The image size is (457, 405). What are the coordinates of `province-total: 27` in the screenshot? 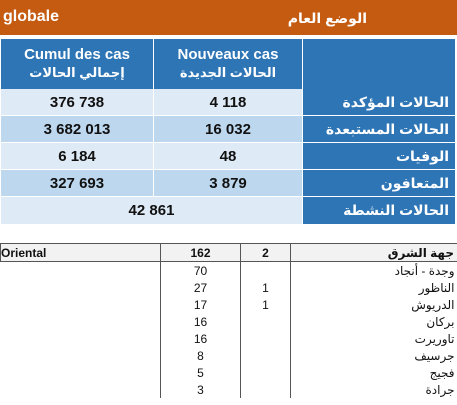 It's located at (200, 287).